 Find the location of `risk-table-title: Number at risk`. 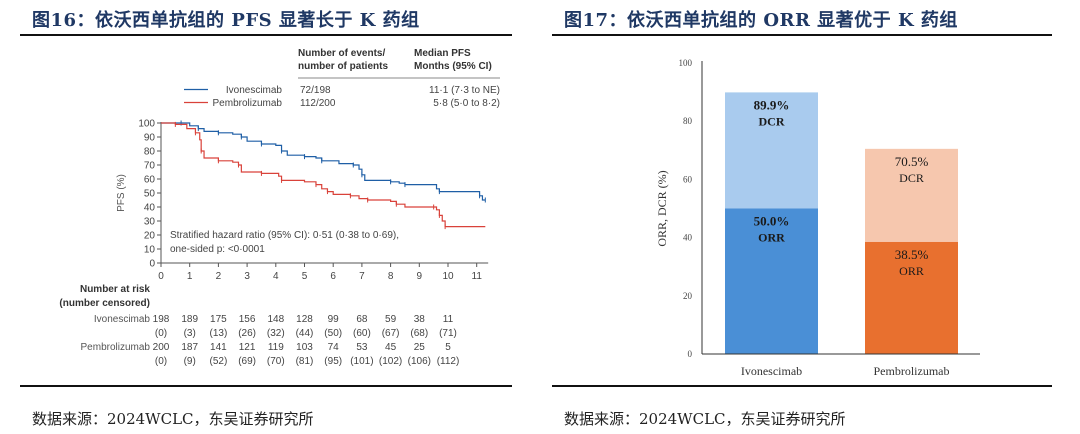

risk-table-title: Number at risk is located at coordinates (115, 289).